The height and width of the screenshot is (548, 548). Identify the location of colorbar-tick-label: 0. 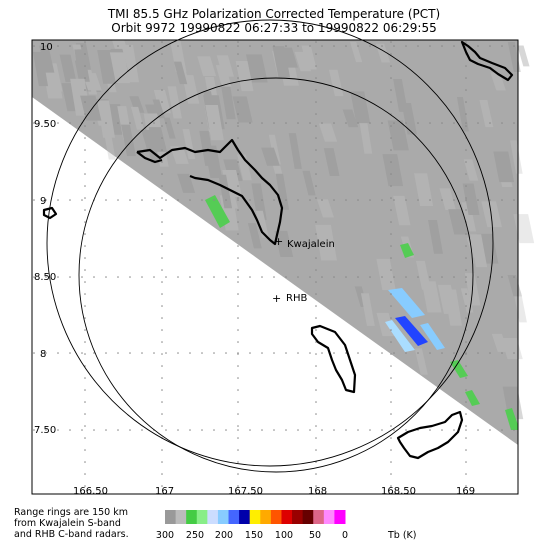
(345, 535).